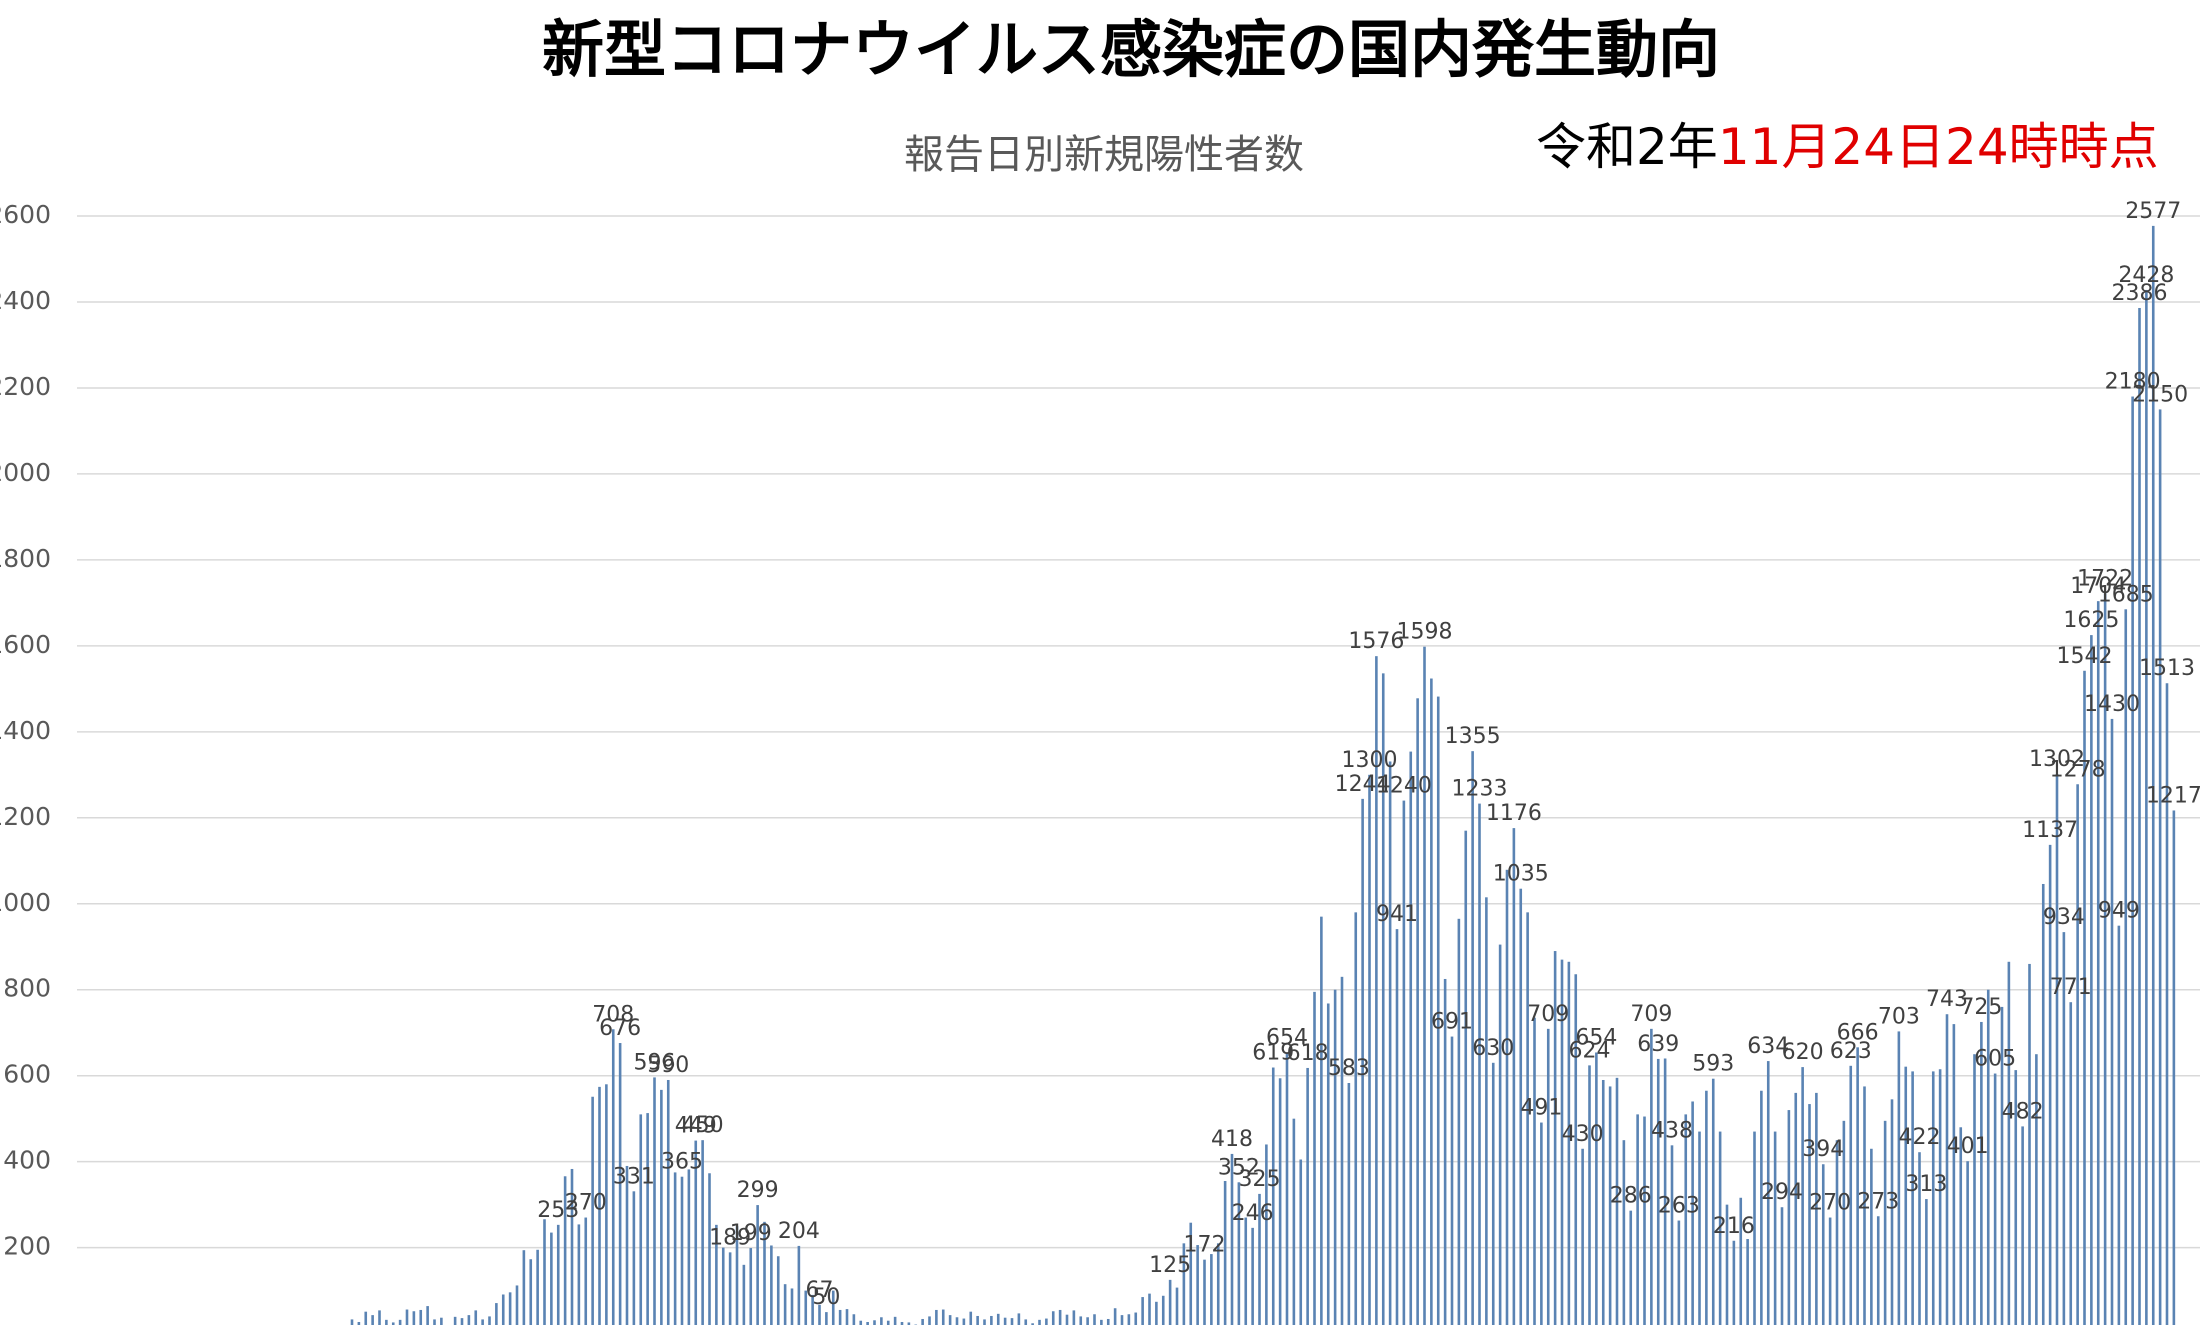 This screenshot has width=2200, height=1325. What do you see at coordinates (1273, 1053) in the screenshot?
I see `data-label: 619` at bounding box center [1273, 1053].